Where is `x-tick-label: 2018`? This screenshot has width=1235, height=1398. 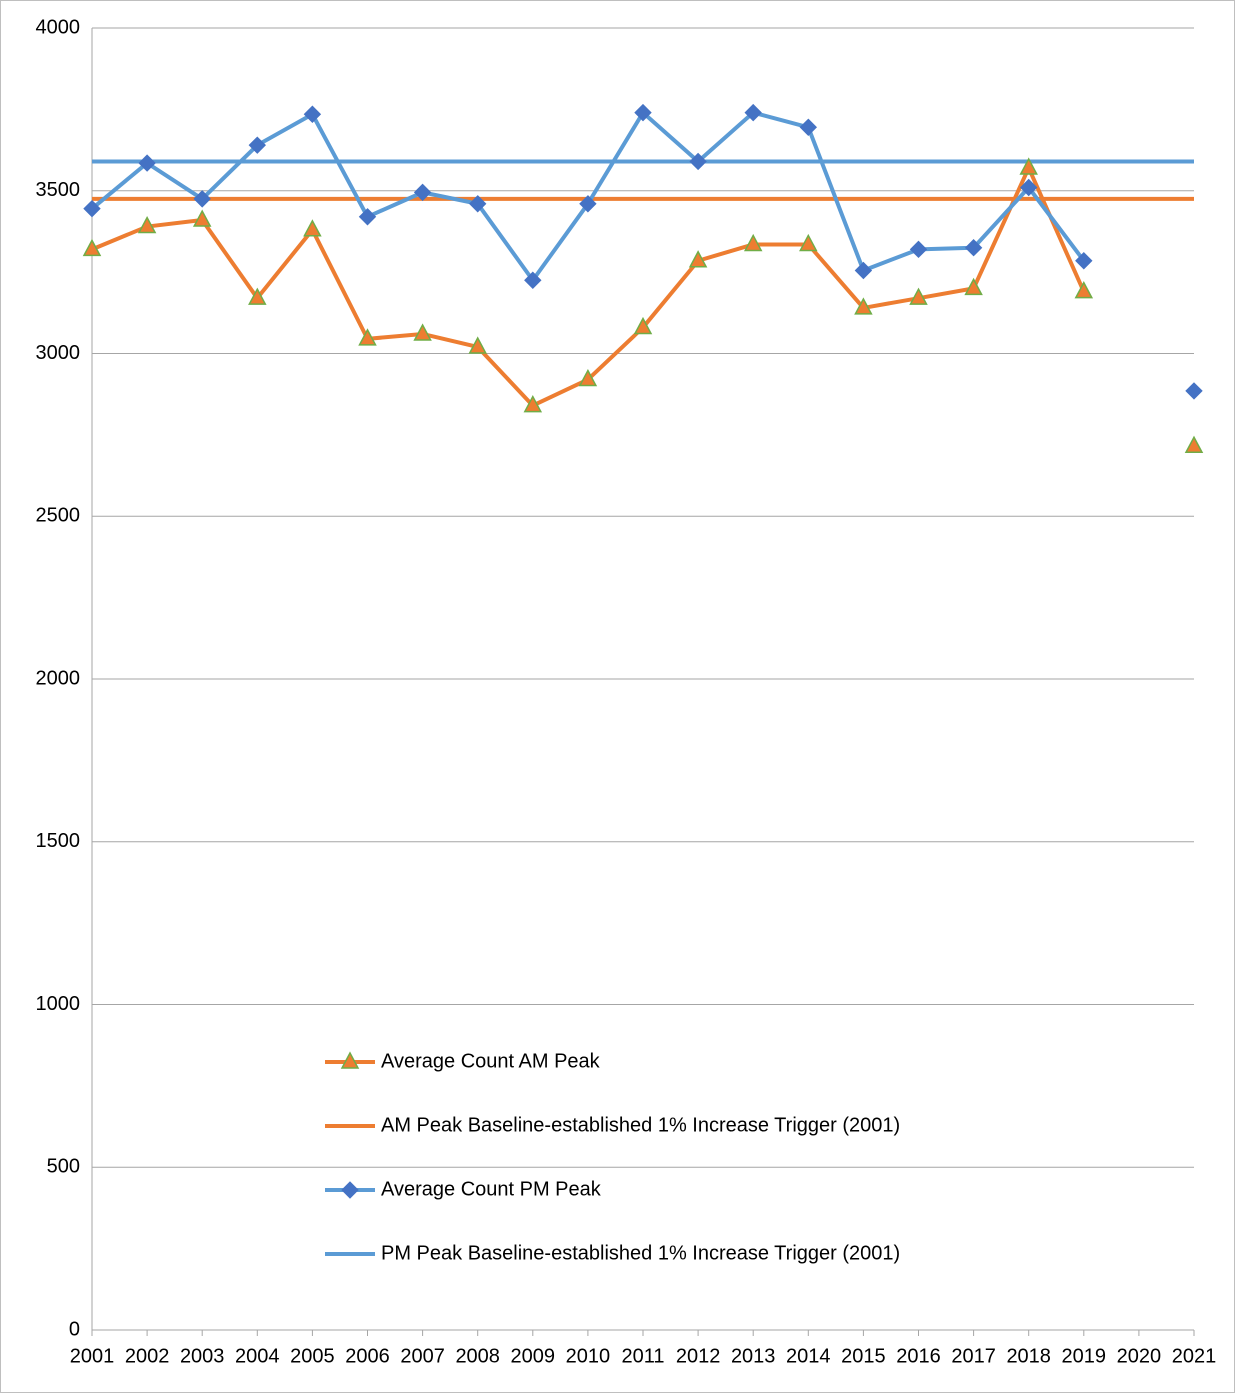
x-tick-label: 2018 is located at coordinates (1028, 1356).